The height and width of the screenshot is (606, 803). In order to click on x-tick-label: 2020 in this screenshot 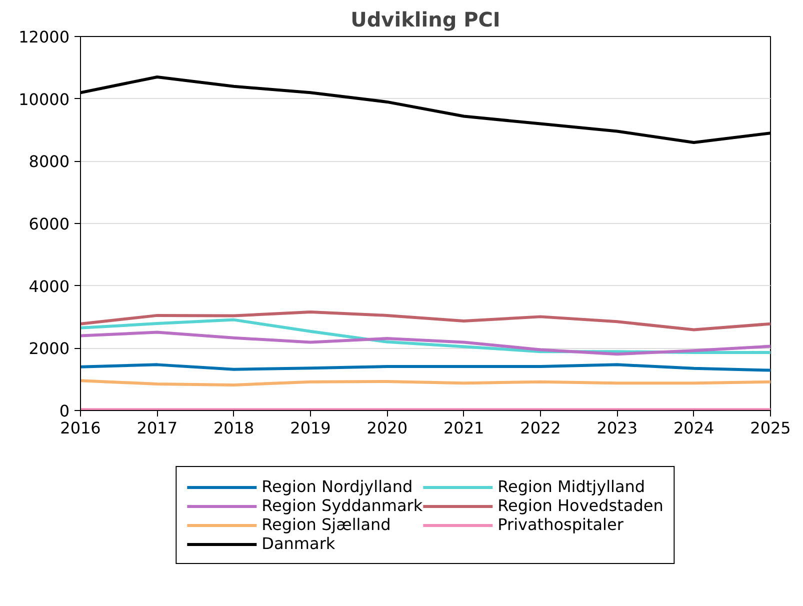, I will do `click(387, 428)`.